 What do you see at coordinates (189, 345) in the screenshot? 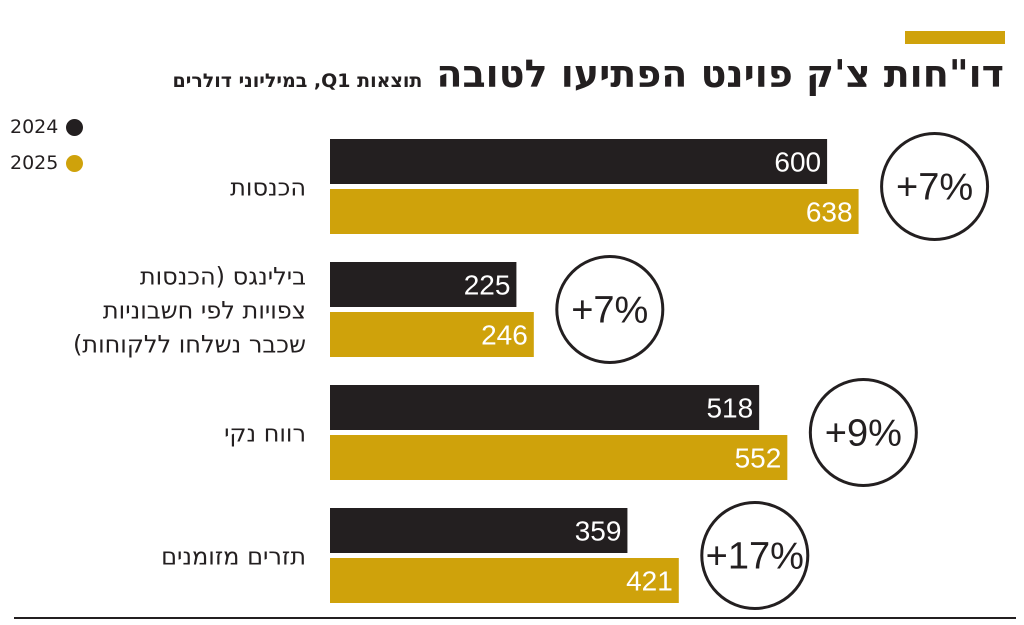
I see `category-label-1-2: שכבר נשלחו ללקוחות)` at bounding box center [189, 345].